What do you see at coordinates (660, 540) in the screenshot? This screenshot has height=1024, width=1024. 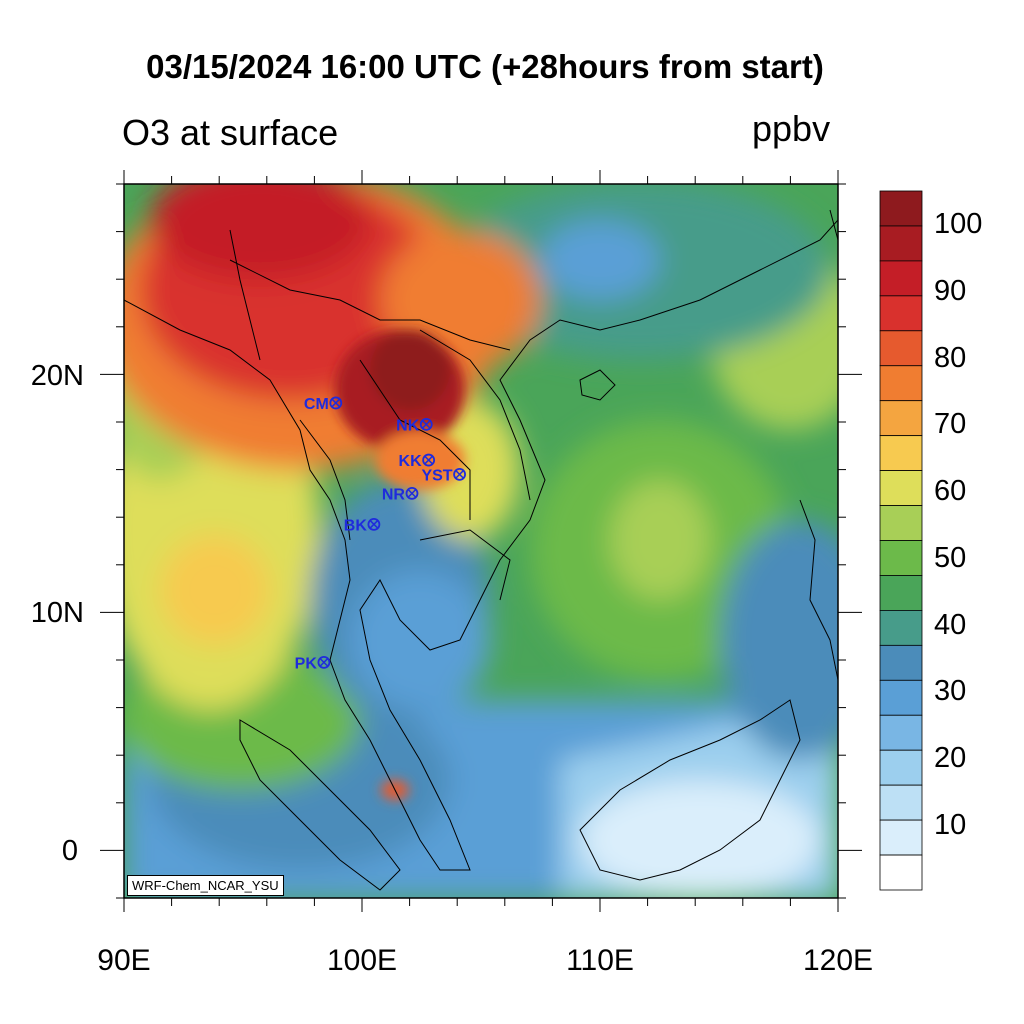 I see `field-scs-yellow` at bounding box center [660, 540].